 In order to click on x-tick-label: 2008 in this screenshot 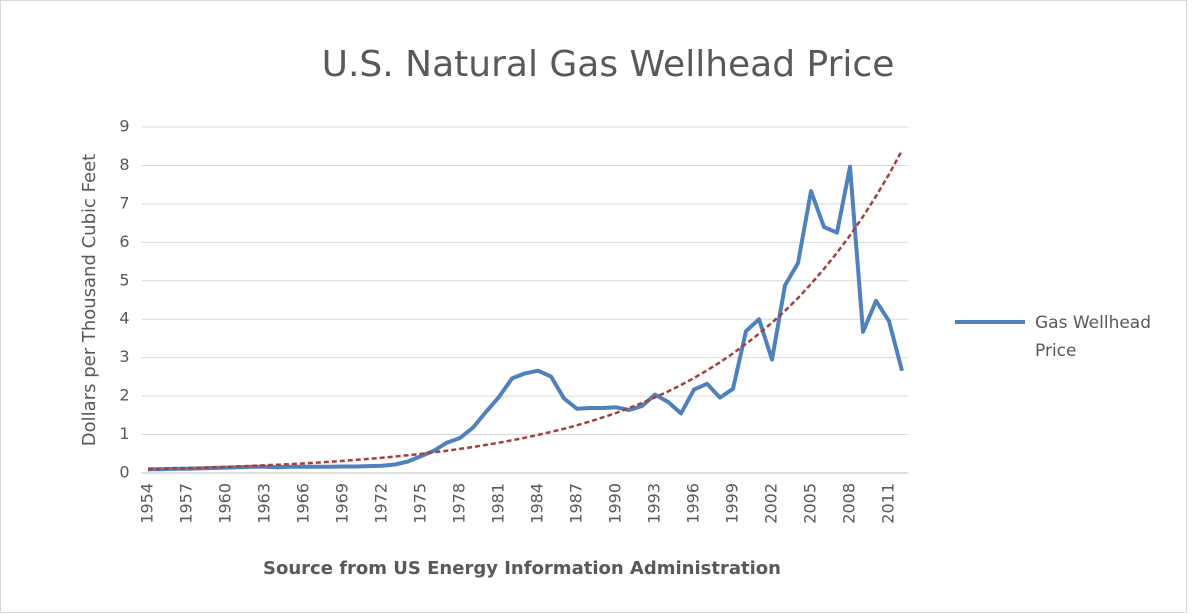, I will do `click(849, 503)`.